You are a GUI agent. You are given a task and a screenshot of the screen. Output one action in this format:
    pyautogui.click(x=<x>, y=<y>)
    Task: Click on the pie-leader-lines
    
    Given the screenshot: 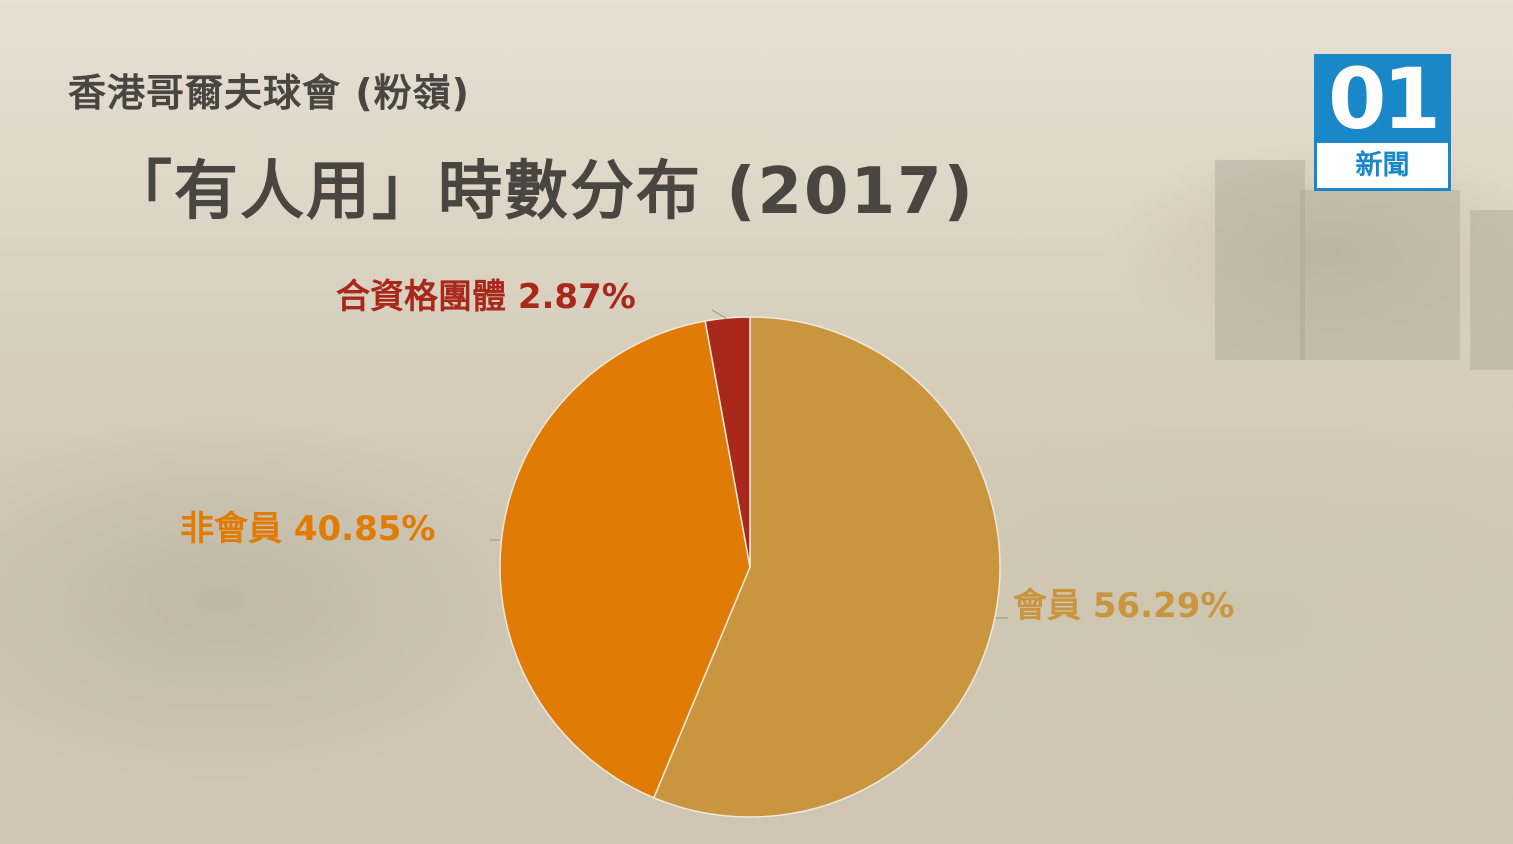 What is the action you would take?
    pyautogui.click(x=749, y=464)
    